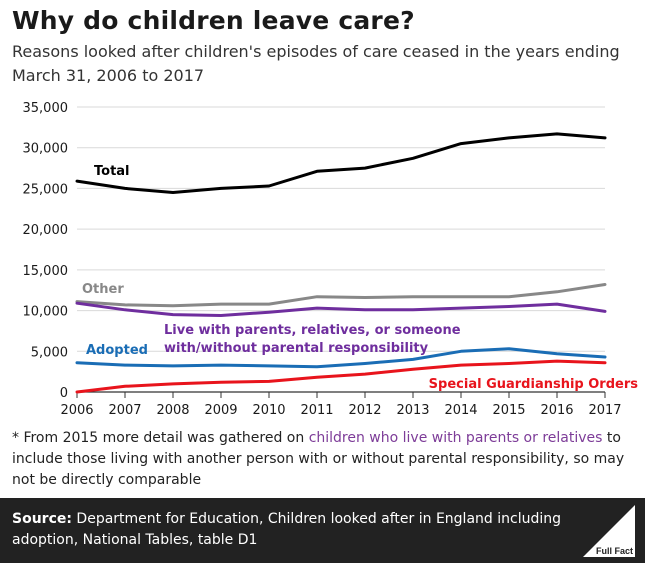 This screenshot has height=563, width=645. Describe the element at coordinates (604, 410) in the screenshot. I see `x-tick-label: 2017` at that location.